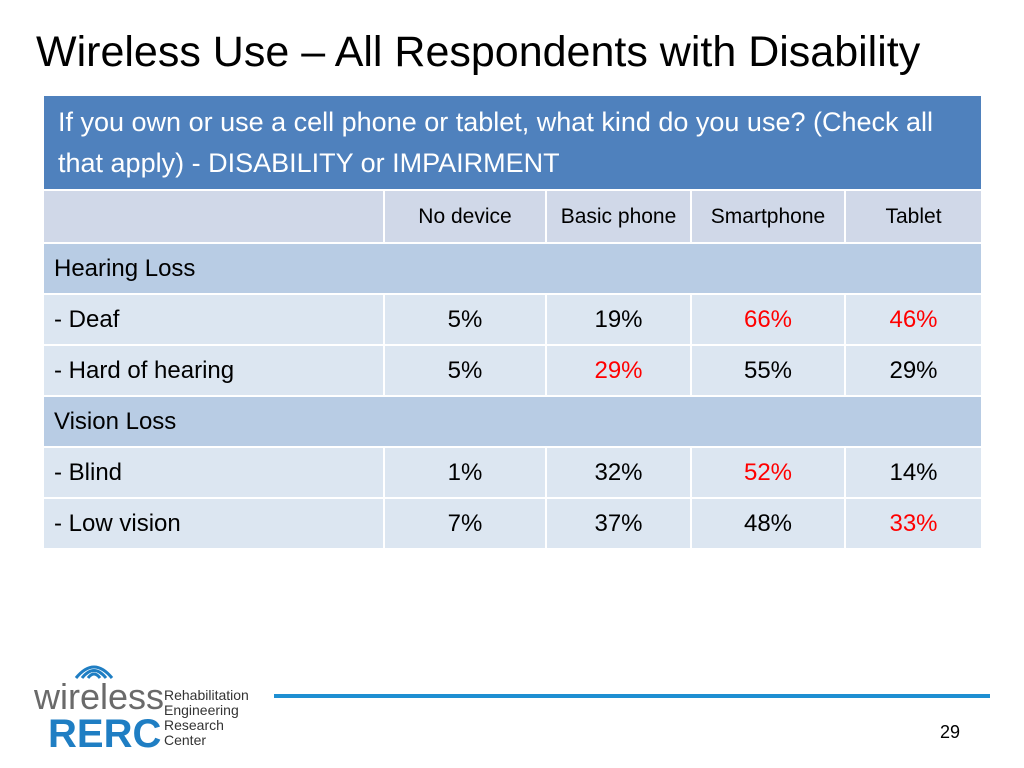 This screenshot has height=768, width=1024. What do you see at coordinates (768, 370) in the screenshot?
I see `cell-smartphone: 55%` at bounding box center [768, 370].